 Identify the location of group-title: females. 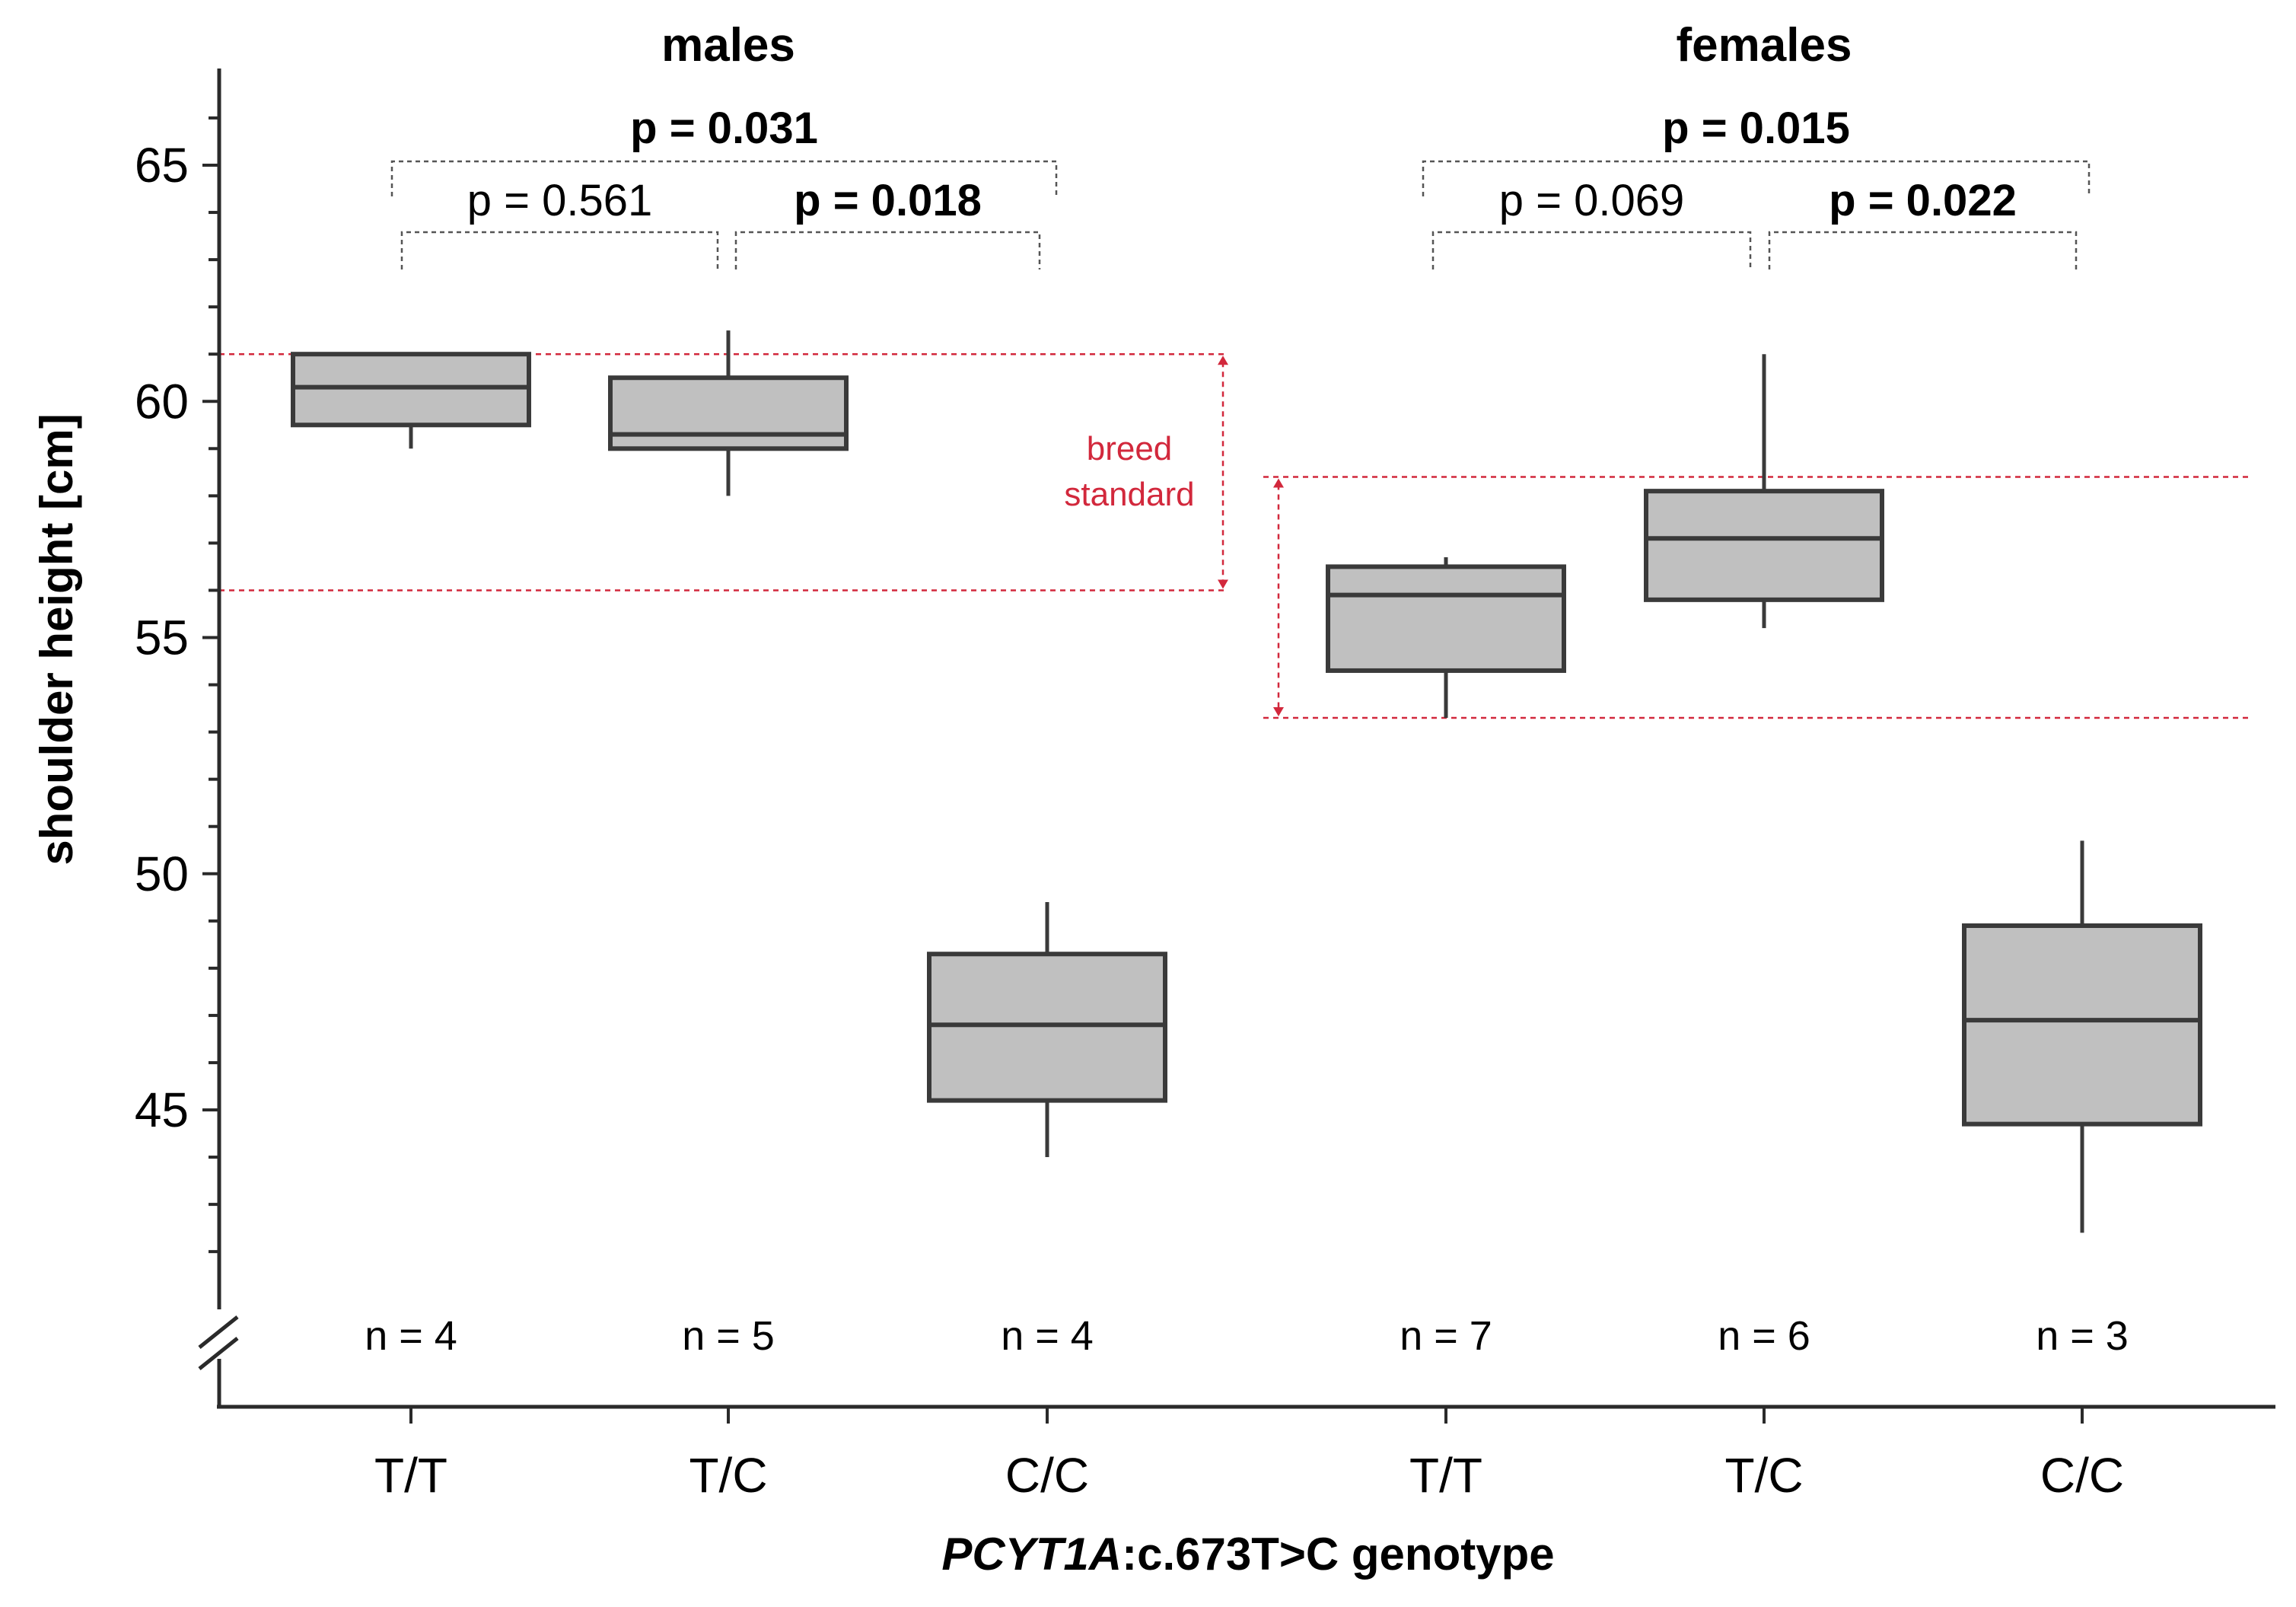
(1764, 45).